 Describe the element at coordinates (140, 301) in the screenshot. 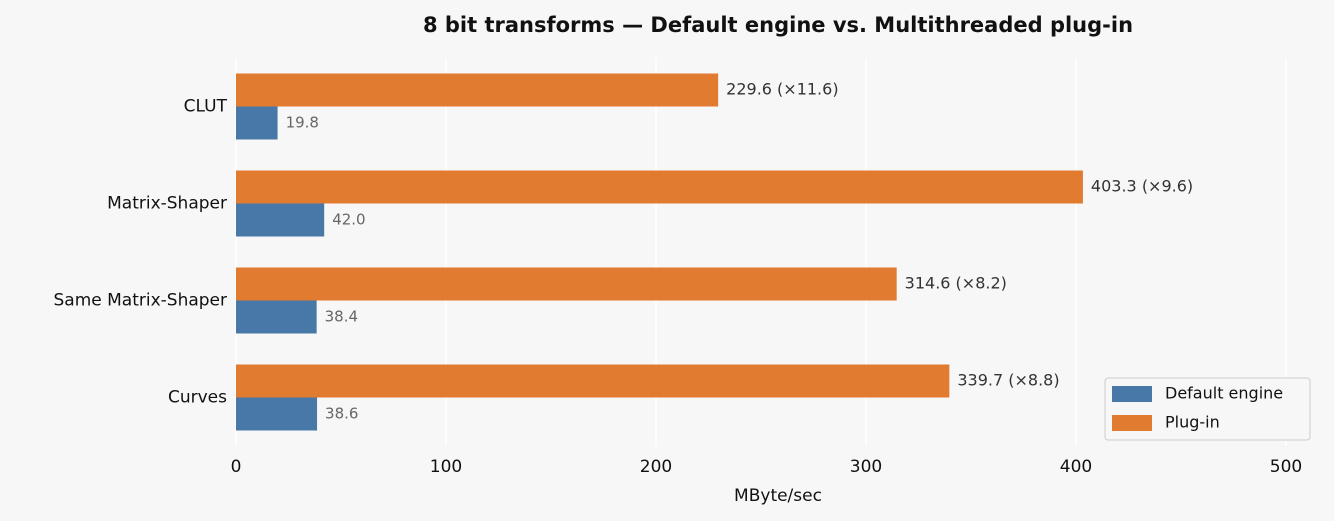

I see `y-tick-label: Same Matrix-Shaper` at that location.